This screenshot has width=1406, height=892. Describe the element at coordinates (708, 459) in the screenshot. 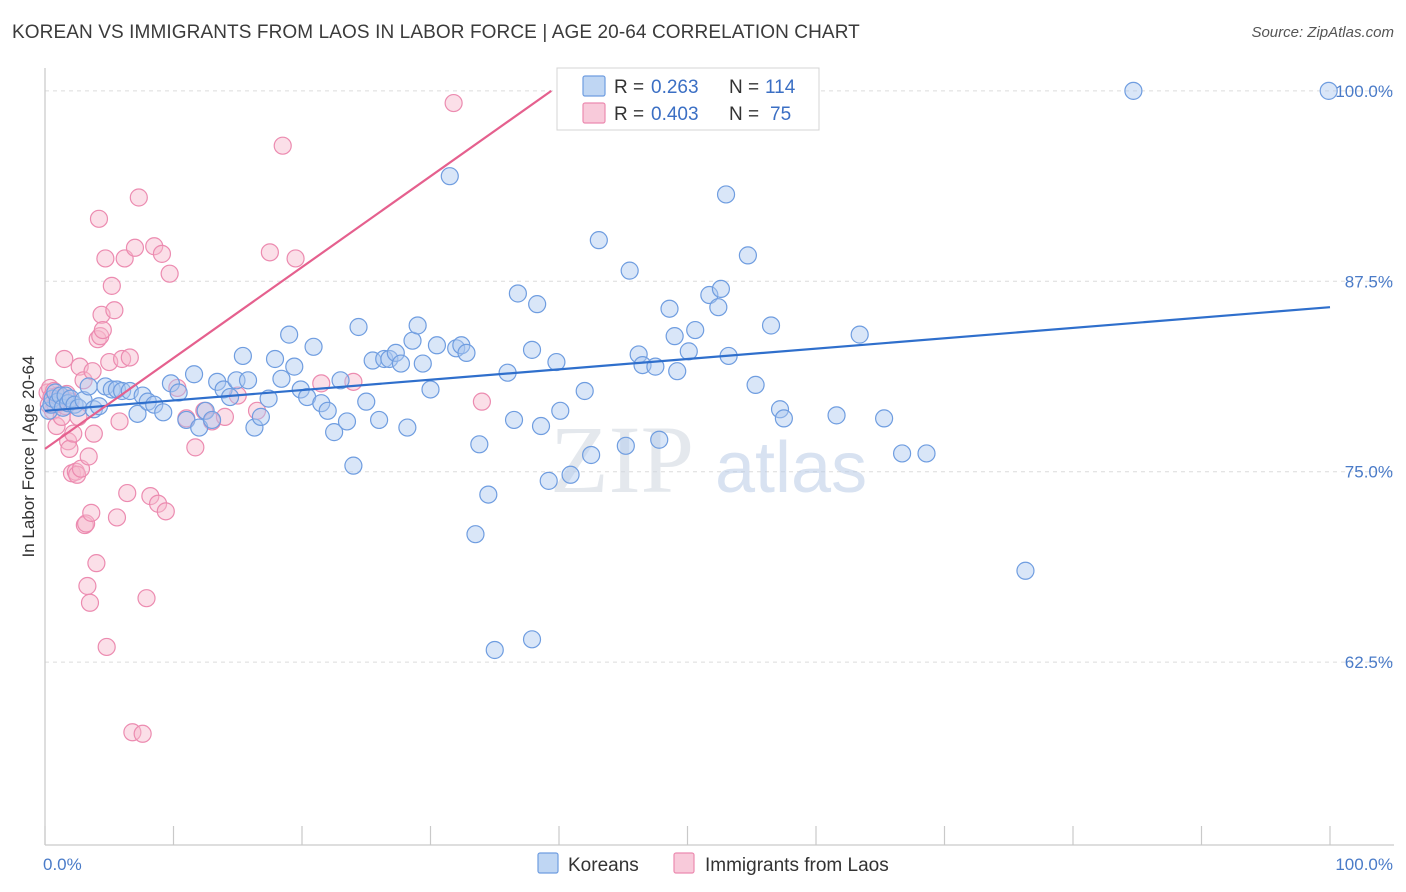

I see `watermark: ZIP atlas` at that location.